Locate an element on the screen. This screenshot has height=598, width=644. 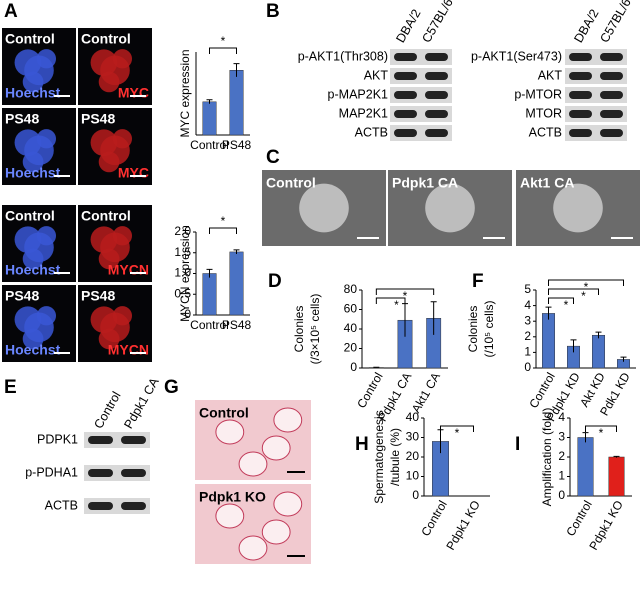
image-label: Akt1 CA is located at coordinates (547, 183).